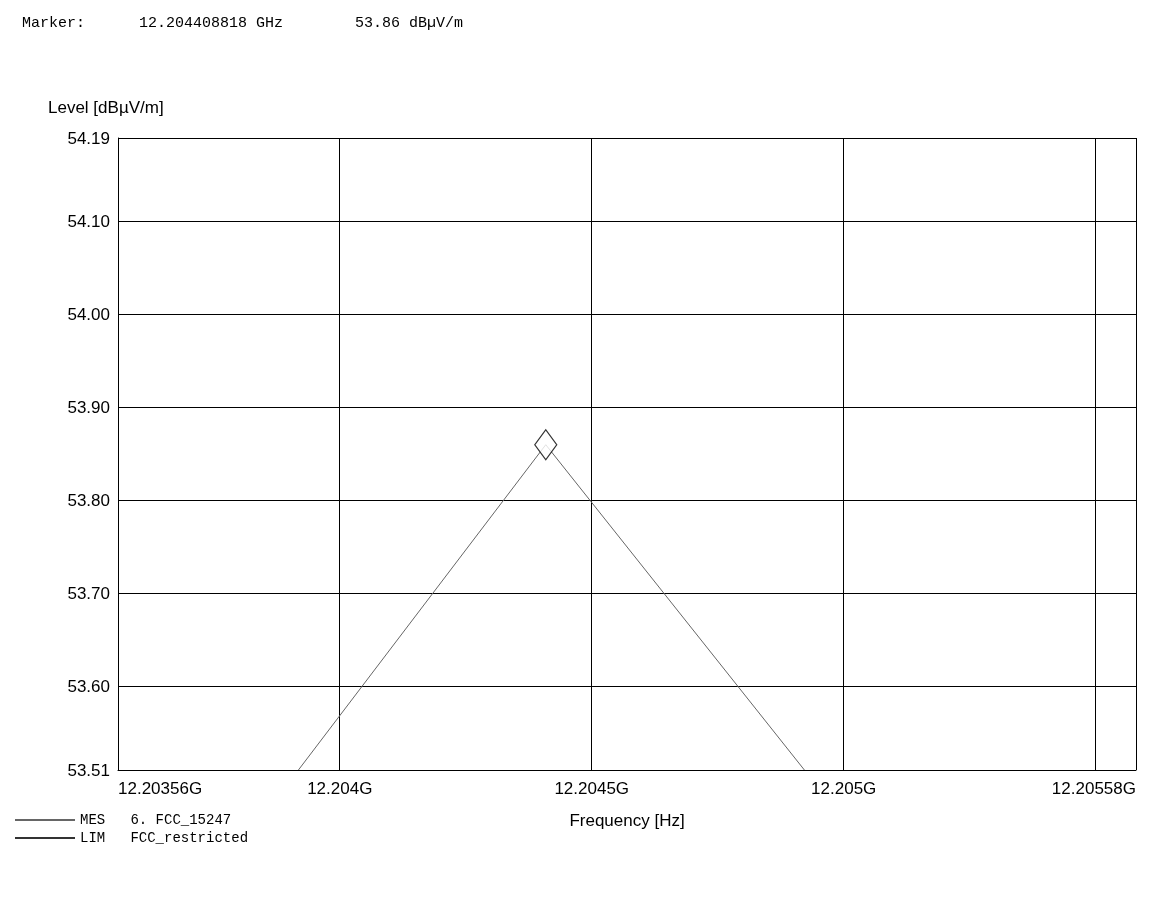 Image resolution: width=1158 pixels, height=918 pixels. What do you see at coordinates (164, 838) in the screenshot?
I see `legend-label: LIM FCC_restricted` at bounding box center [164, 838].